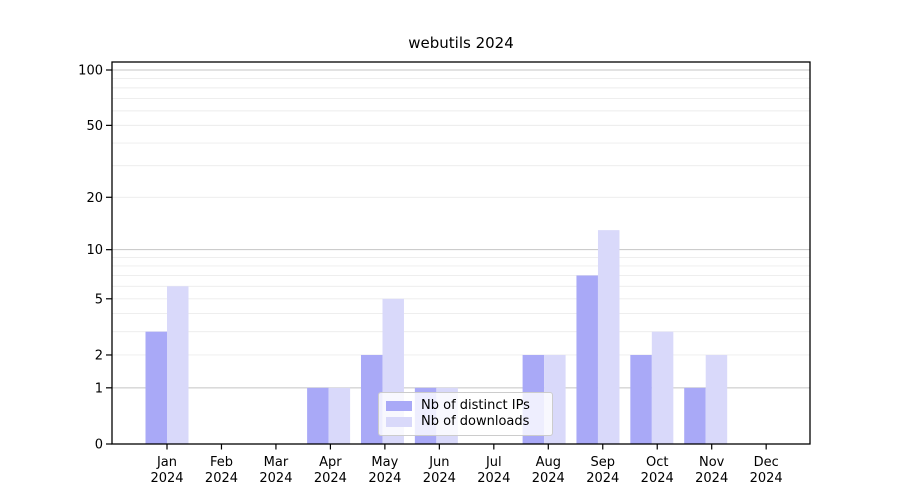 The image size is (900, 500). Describe the element at coordinates (461, 43) in the screenshot. I see `chart-title: webutils 2024` at that location.